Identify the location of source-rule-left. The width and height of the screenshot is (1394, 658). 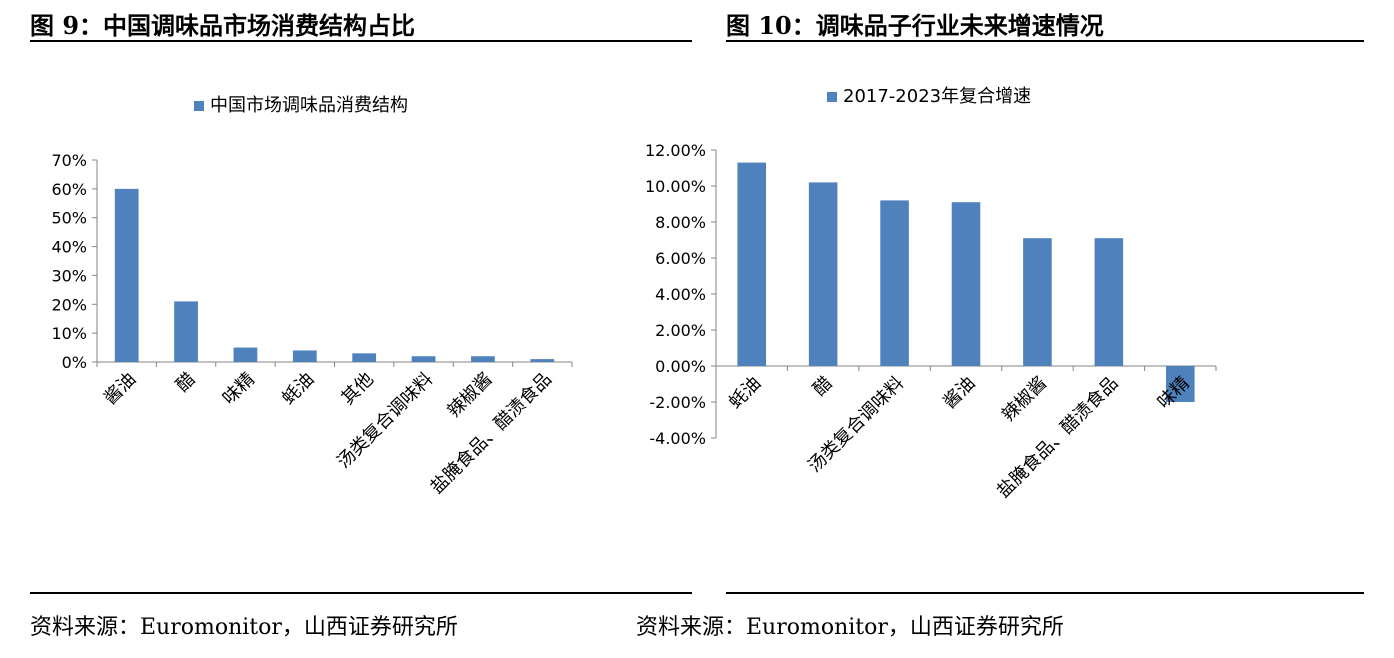
(361, 593).